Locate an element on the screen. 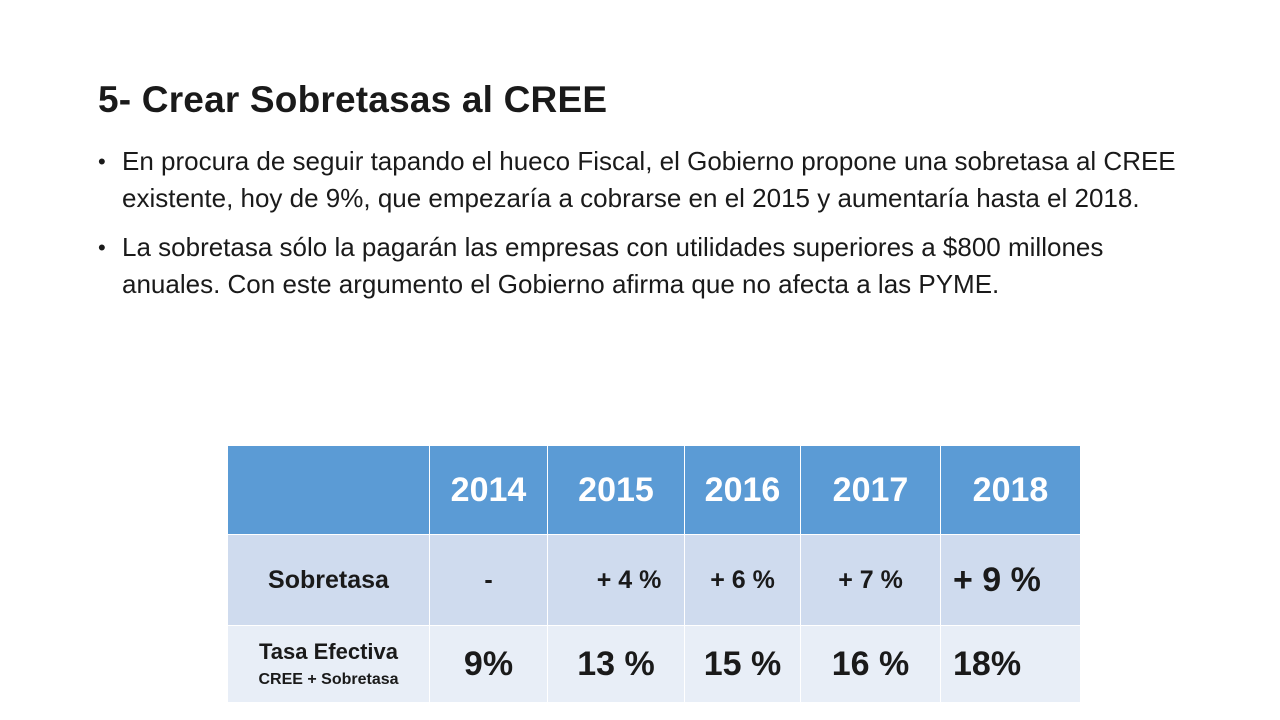 The height and width of the screenshot is (720, 1280). table-cell: 15 % is located at coordinates (742, 664).